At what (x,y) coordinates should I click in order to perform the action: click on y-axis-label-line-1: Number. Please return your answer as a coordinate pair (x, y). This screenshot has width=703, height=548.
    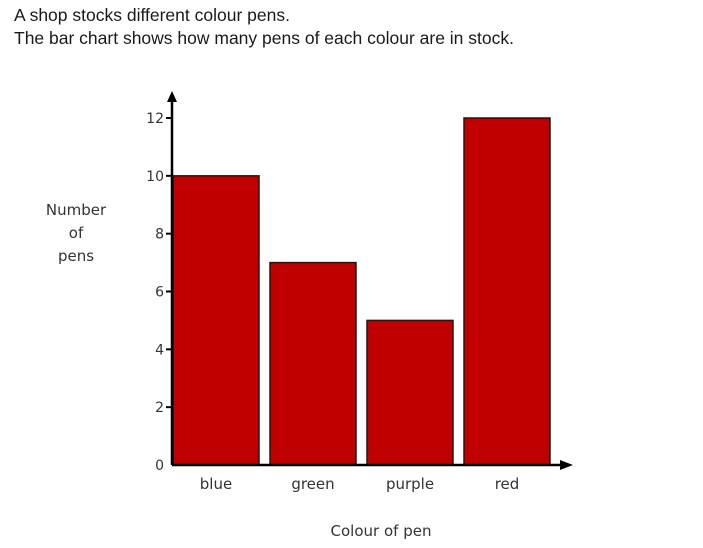
    Looking at the image, I should click on (76, 210).